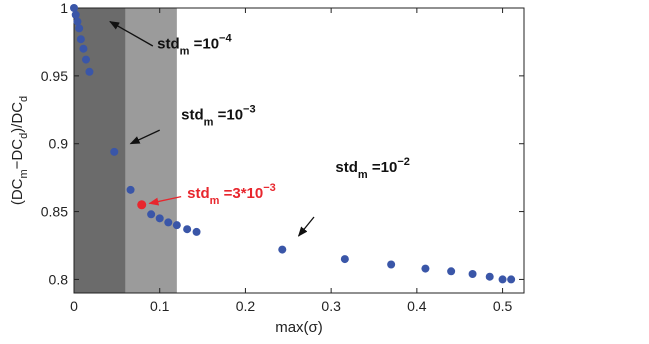  I want to click on y-tick-label: 1, so click(64, 8).